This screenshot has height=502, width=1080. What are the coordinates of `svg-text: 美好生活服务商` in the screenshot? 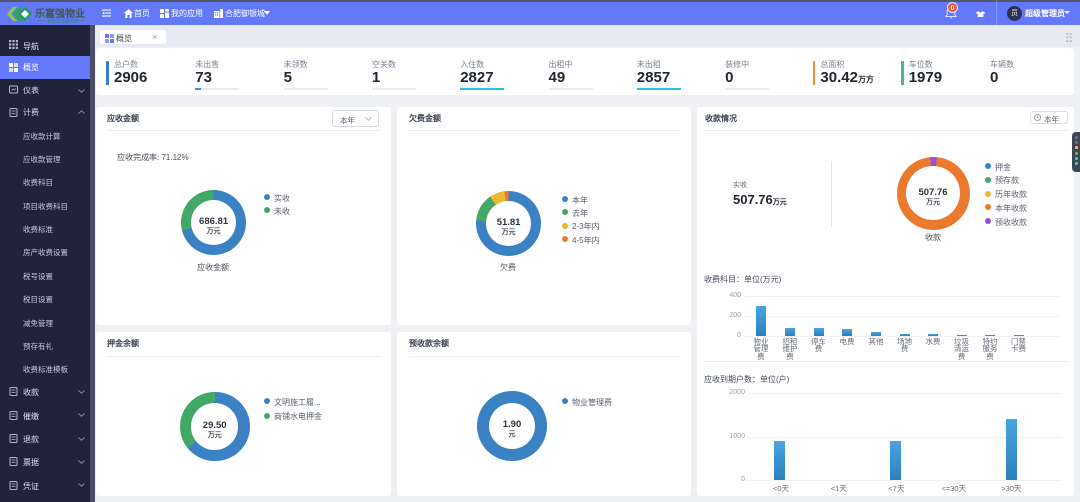 It's located at (63, 21).